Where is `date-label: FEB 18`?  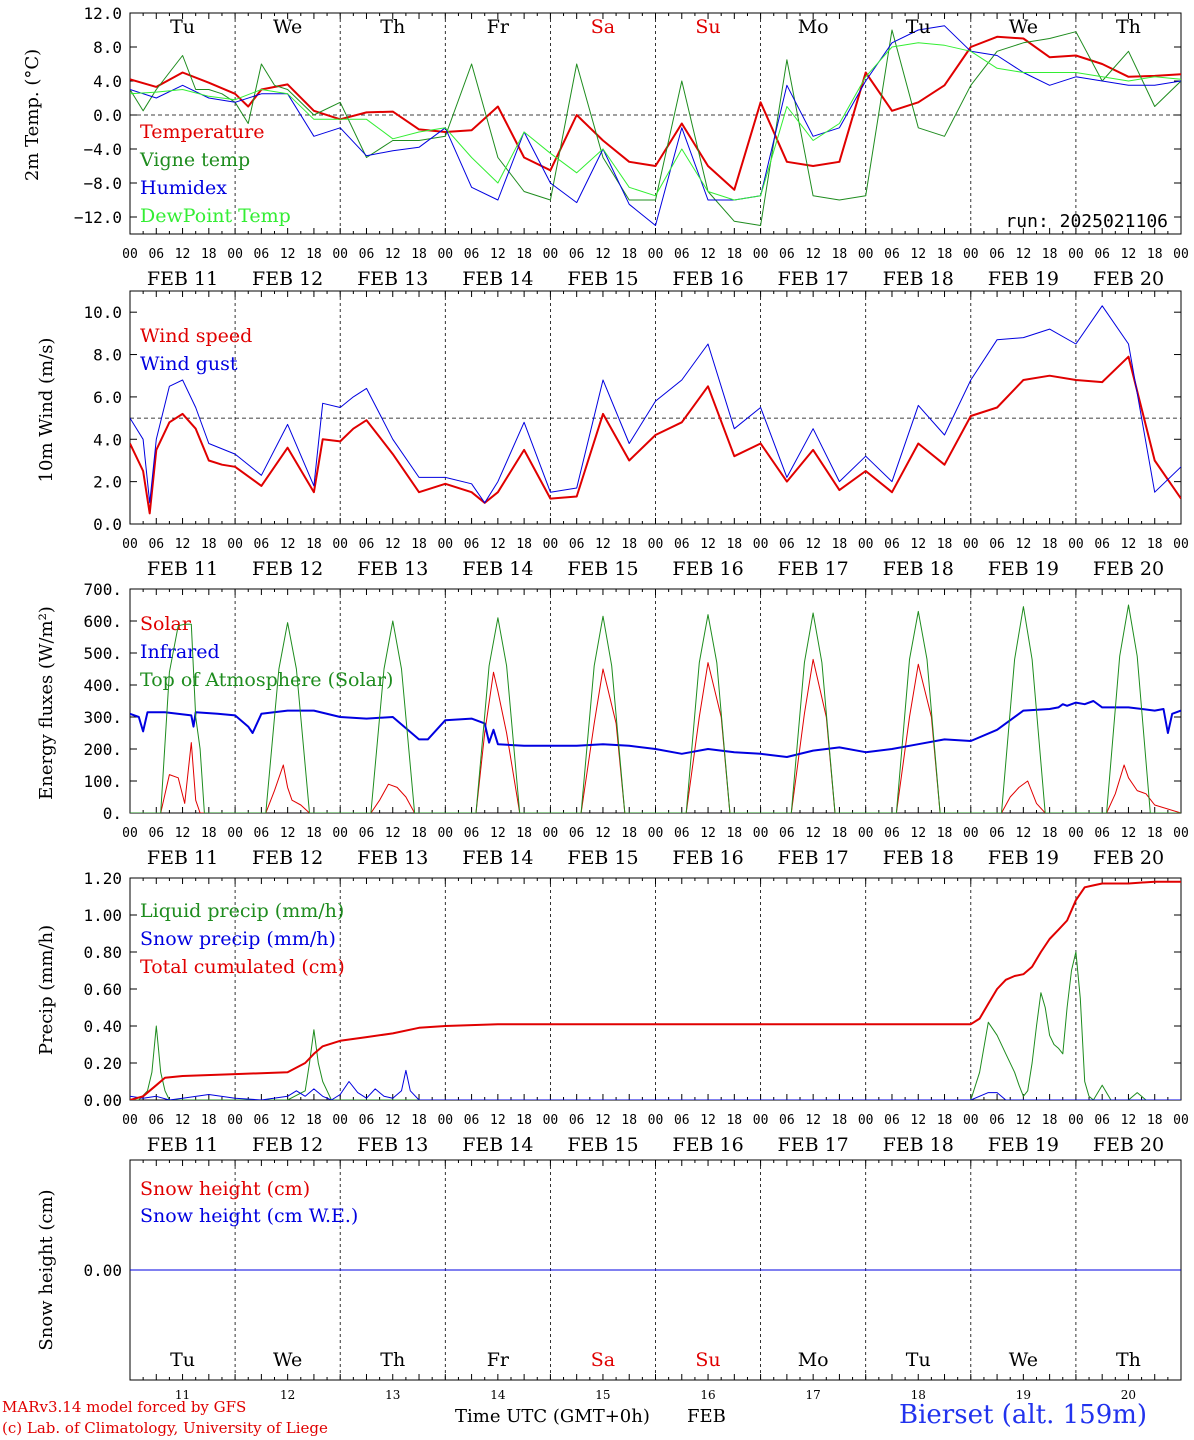 date-label: FEB 18 is located at coordinates (918, 279).